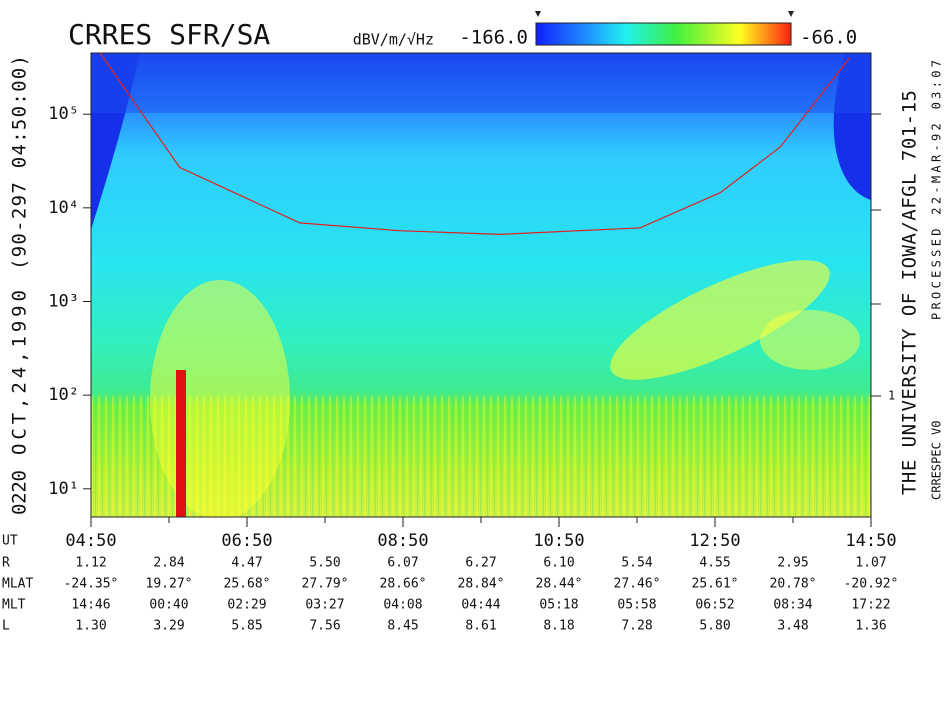  I want to click on ephemeris-value: 28.44°, so click(559, 584).